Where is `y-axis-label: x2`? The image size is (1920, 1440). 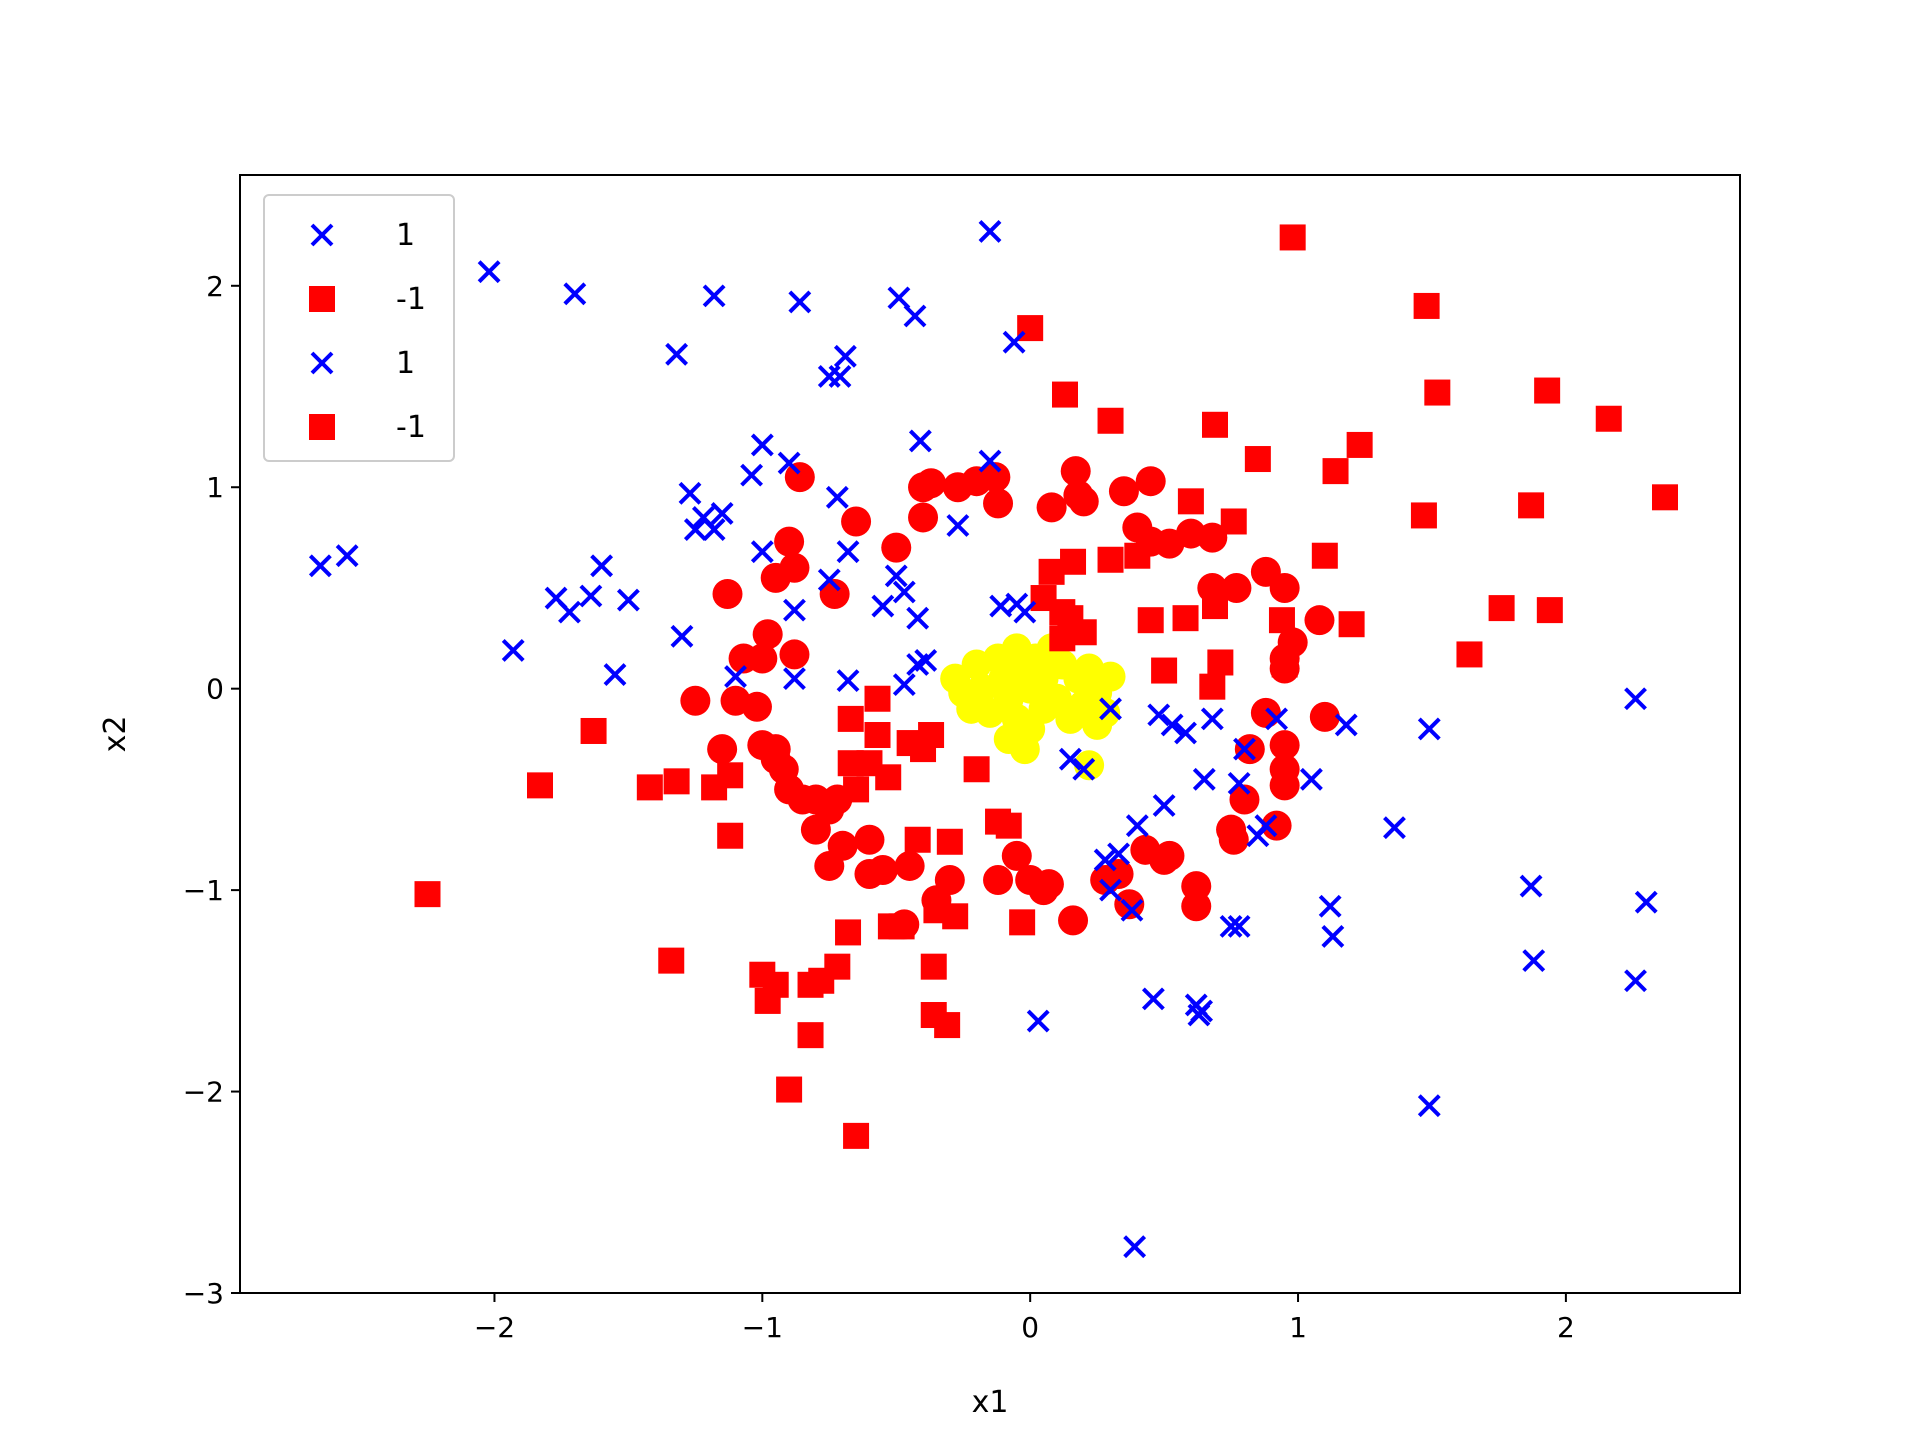 y-axis-label: x2 is located at coordinates (115, 734).